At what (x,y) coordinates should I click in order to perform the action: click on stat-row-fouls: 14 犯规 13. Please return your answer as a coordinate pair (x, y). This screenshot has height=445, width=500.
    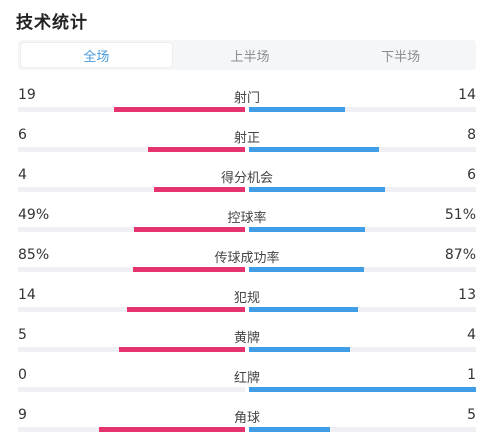
    Looking at the image, I should click on (247, 305).